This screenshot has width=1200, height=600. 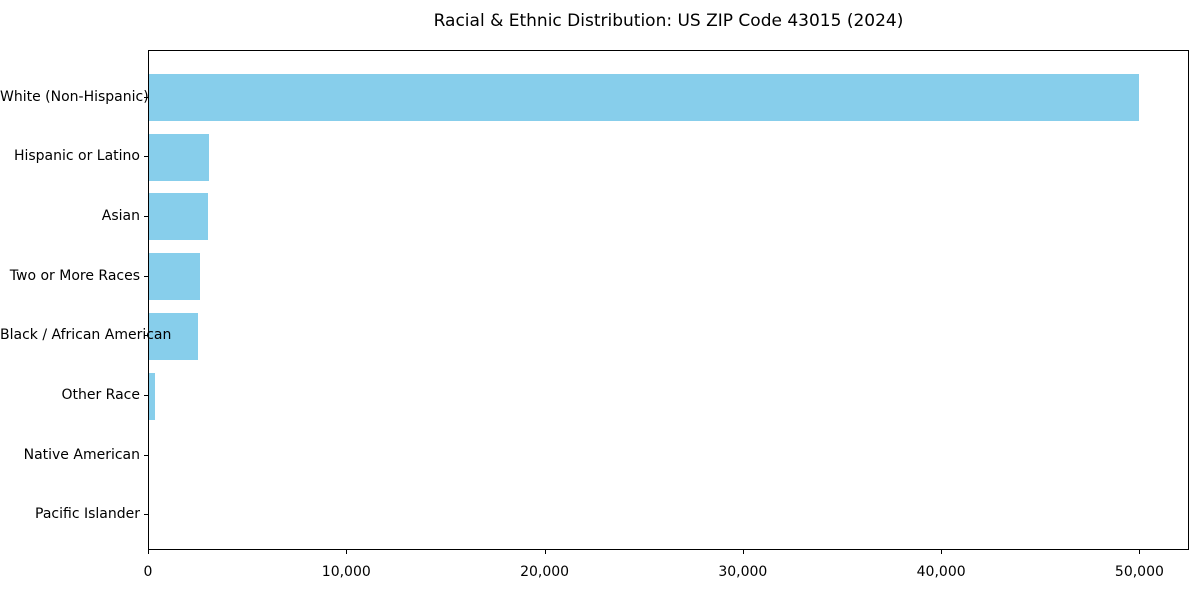 What do you see at coordinates (87, 514) in the screenshot?
I see `y-tick-label: Pacific Islander` at bounding box center [87, 514].